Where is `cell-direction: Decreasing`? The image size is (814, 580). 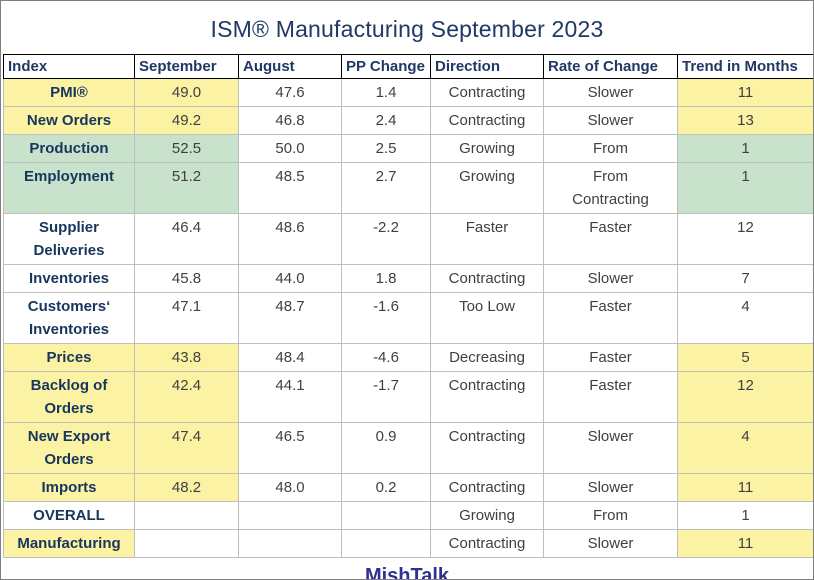 cell-direction: Decreasing is located at coordinates (487, 357).